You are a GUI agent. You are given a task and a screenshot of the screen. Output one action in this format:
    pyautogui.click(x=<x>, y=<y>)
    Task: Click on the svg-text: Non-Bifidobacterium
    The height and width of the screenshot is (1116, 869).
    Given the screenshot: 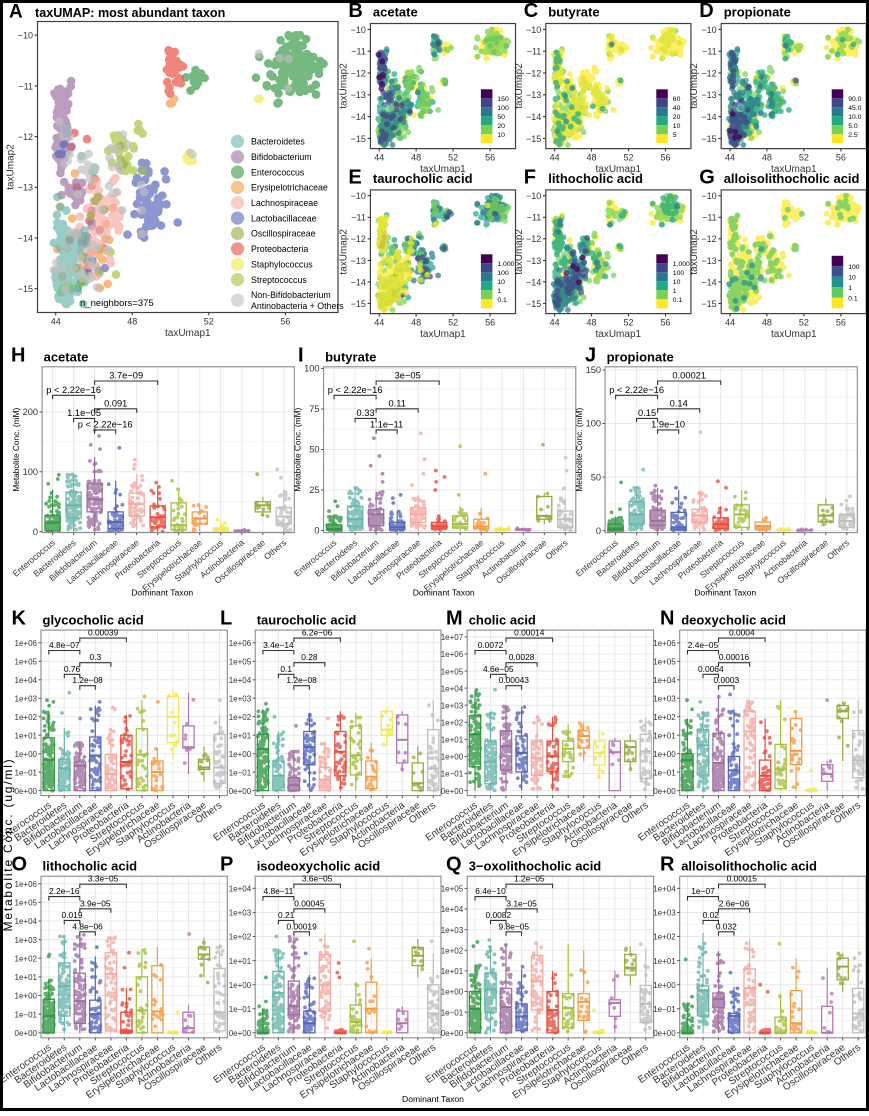 What is the action you would take?
    pyautogui.click(x=291, y=295)
    